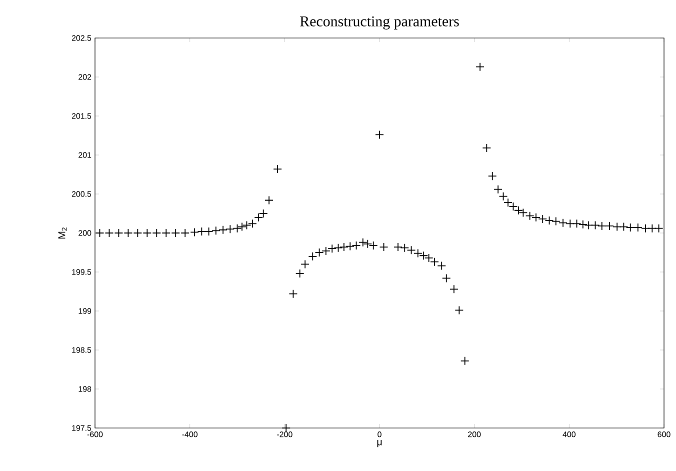 The width and height of the screenshot is (676, 471). What do you see at coordinates (379, 23) in the screenshot?
I see `chart-title: Reconstructing parameters` at bounding box center [379, 23].